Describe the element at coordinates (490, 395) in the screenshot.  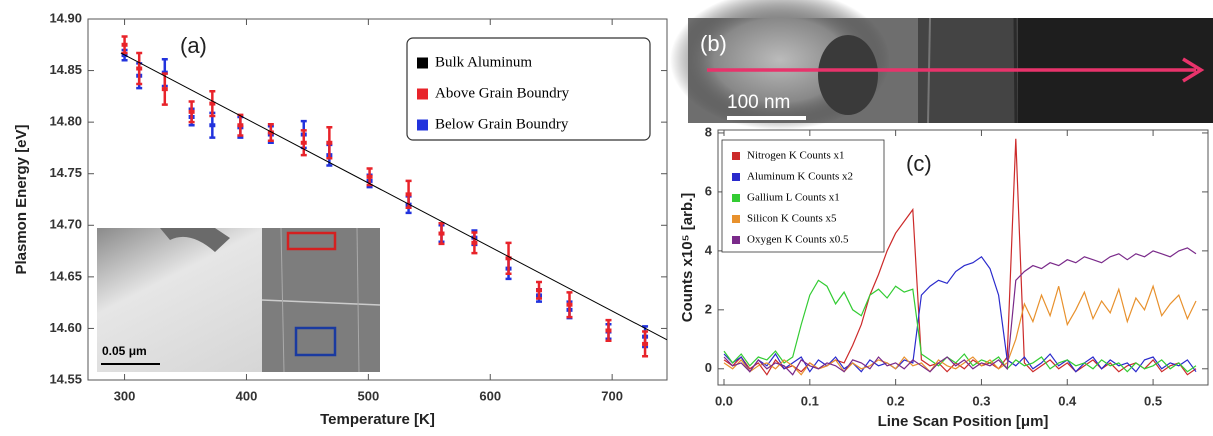
I see `x-tick-label: 600` at that location.